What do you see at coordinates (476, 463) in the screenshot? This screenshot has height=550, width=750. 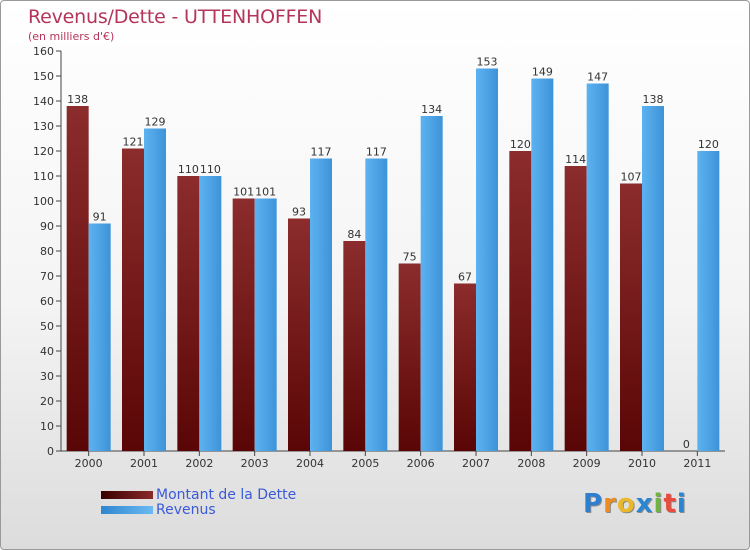 I see `x-tick-label: 2007` at bounding box center [476, 463].